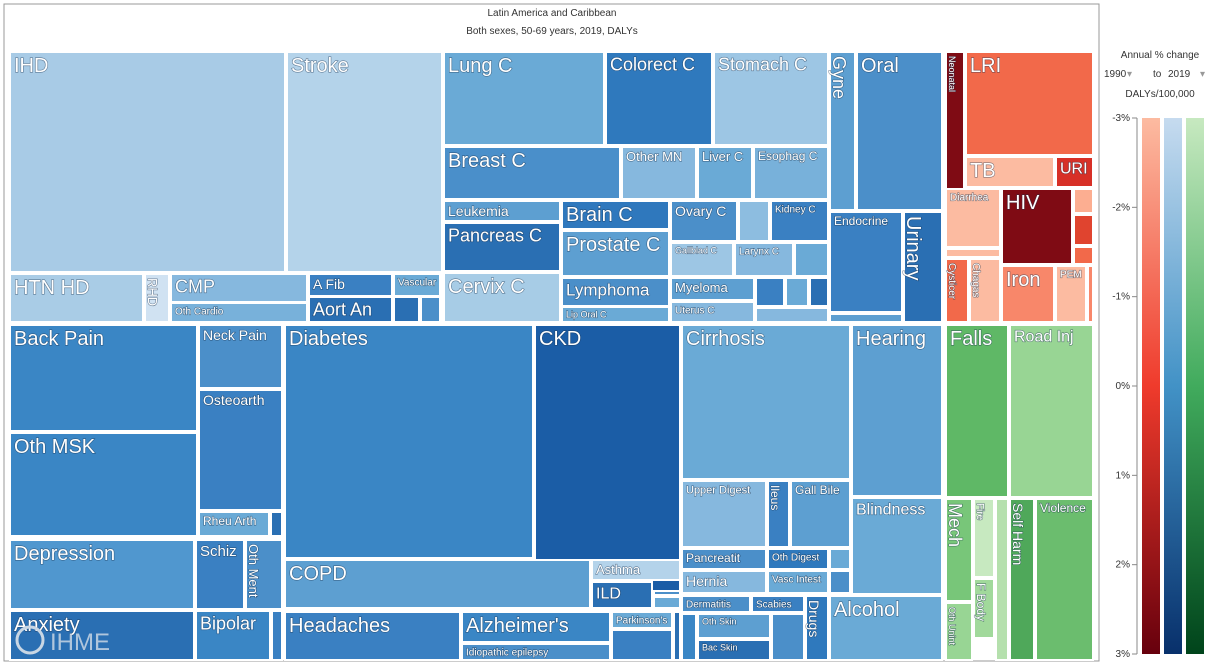  What do you see at coordinates (1179, 74) in the screenshot?
I see `legend-to: 2019` at bounding box center [1179, 74].